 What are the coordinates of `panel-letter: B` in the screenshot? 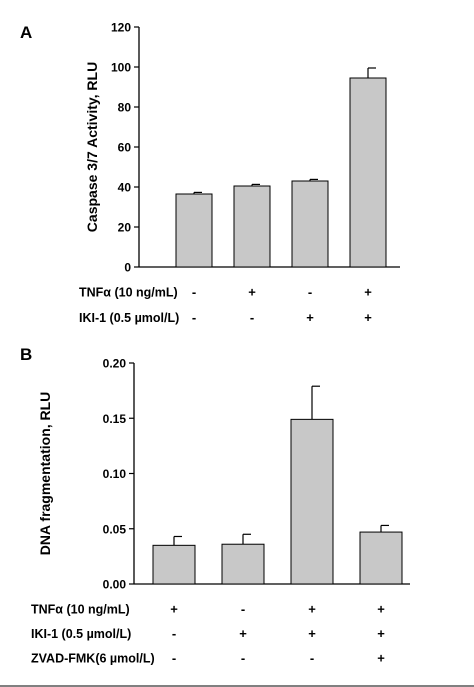 It's located at (26, 354).